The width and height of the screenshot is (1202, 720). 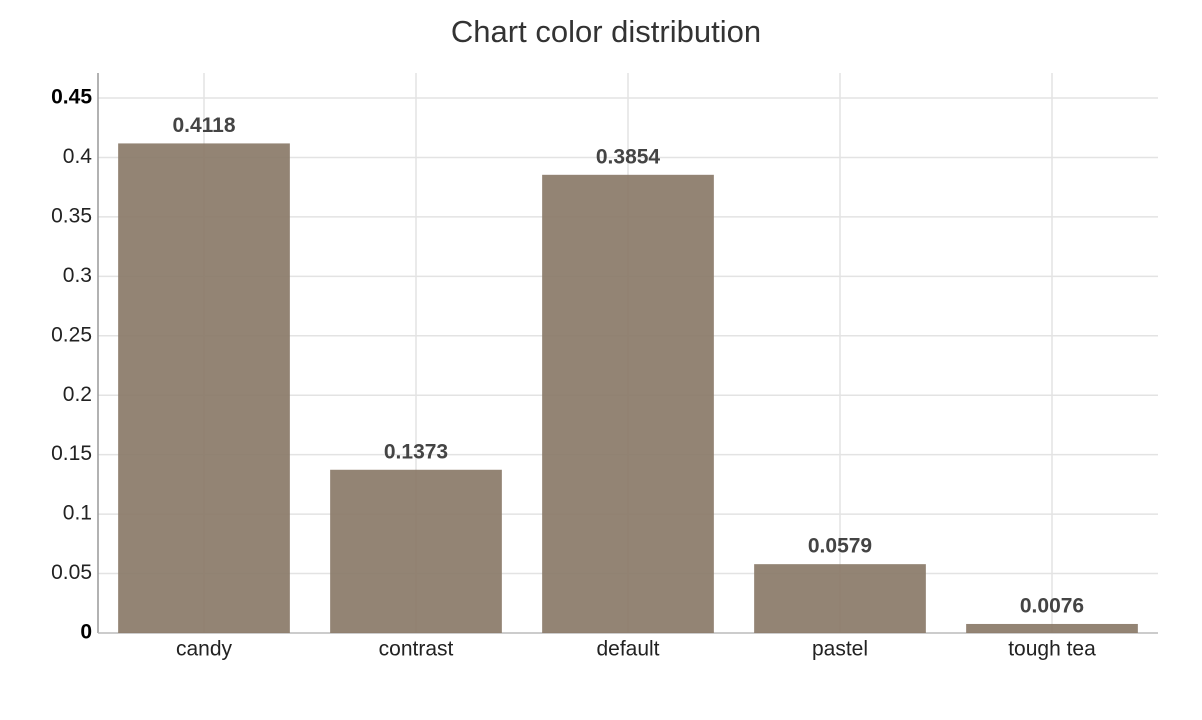 What do you see at coordinates (71, 453) in the screenshot?
I see `y-tick-label: 0.15` at bounding box center [71, 453].